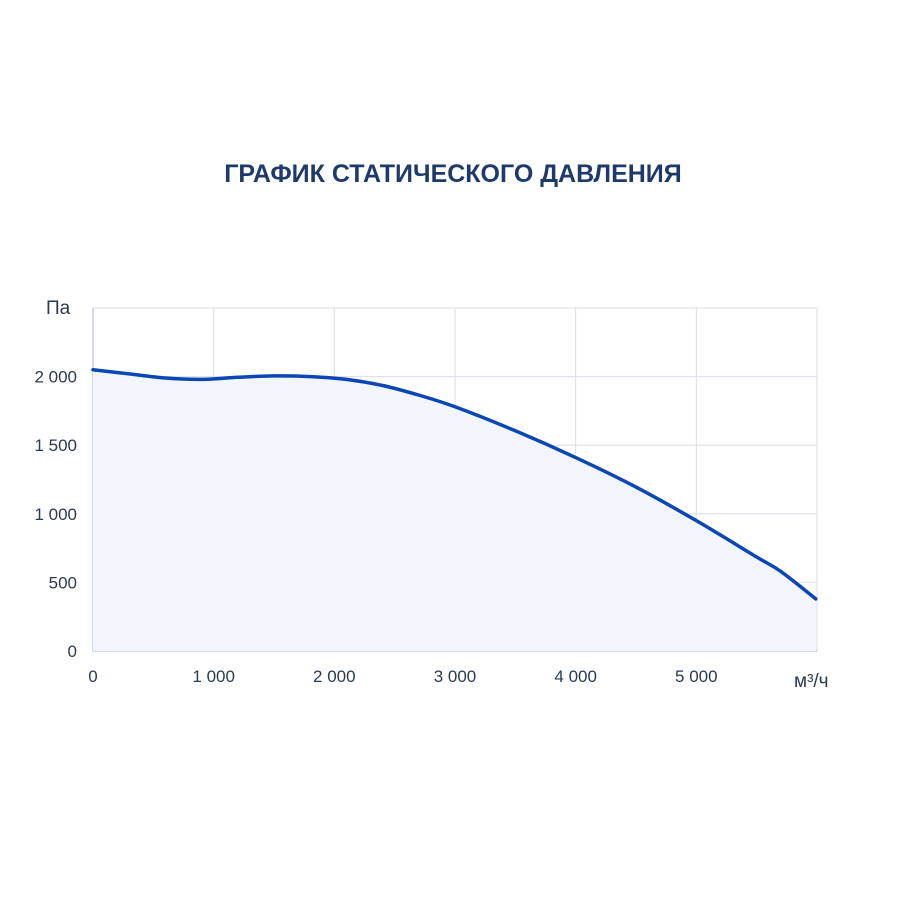  I want to click on chart-title: ГРАФИК СТАТИЧЕСКОГО ДАВЛЕНИЯ, so click(453, 174).